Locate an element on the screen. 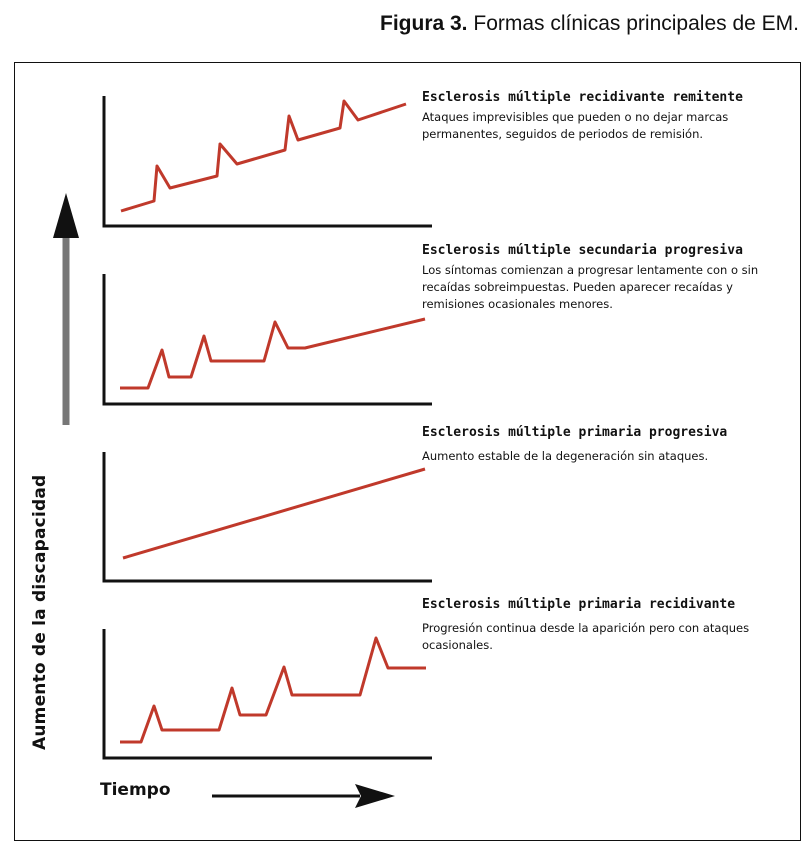 This screenshot has width=807, height=848. x-axis-arrow-head is located at coordinates (375, 796).